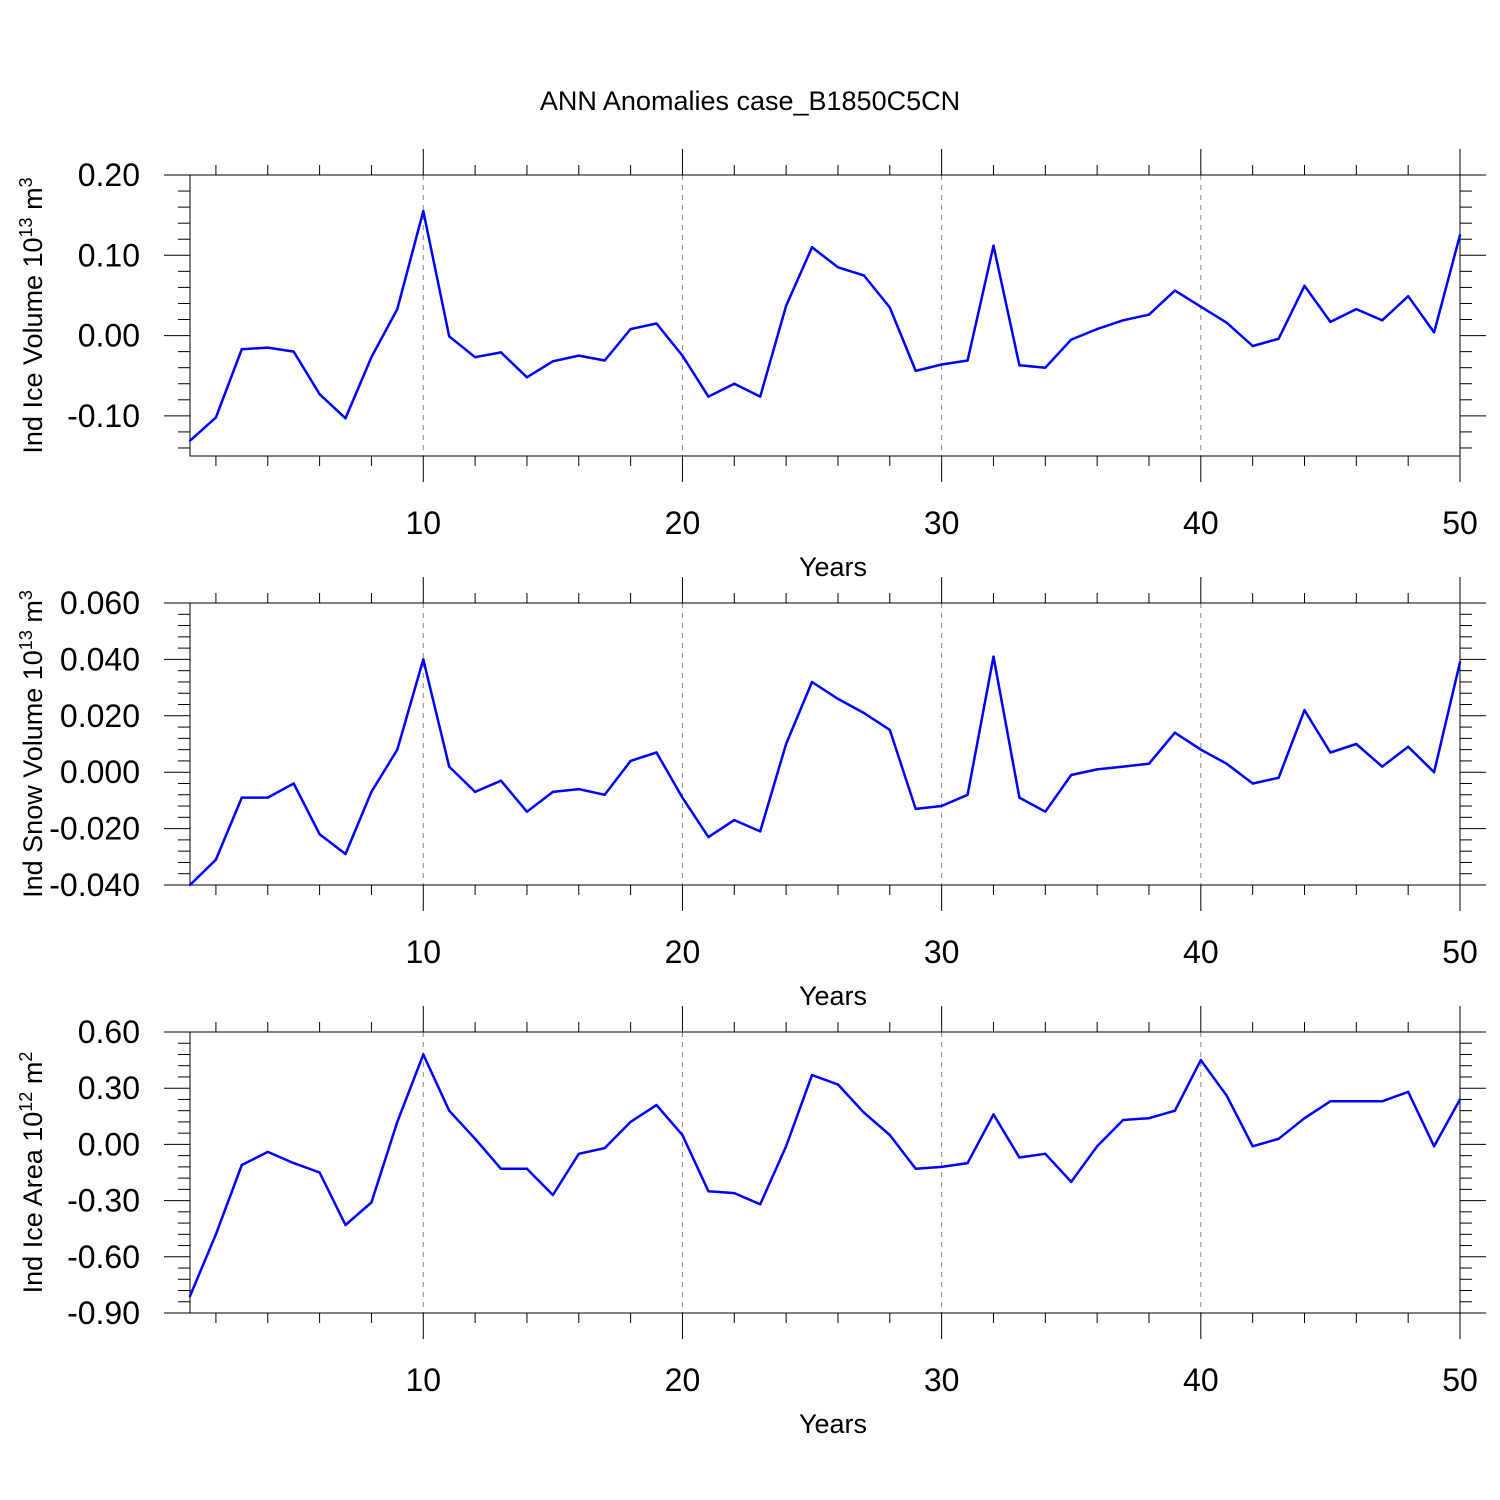 This screenshot has width=1500, height=1500. Describe the element at coordinates (32, 315) in the screenshot. I see `y-axis-label: Ind Ice Volume 1013 m3` at that location.